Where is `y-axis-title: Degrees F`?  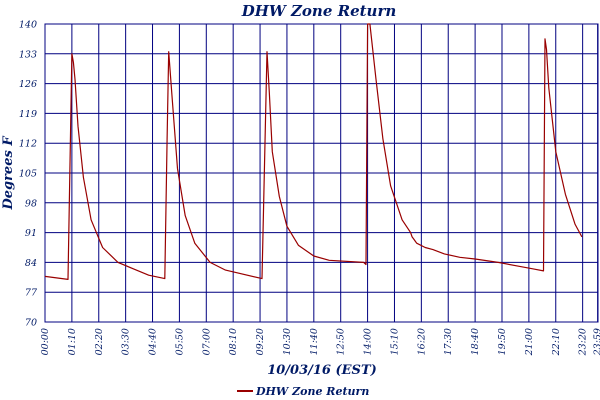 y-axis-title: Degrees F is located at coordinates (8, 173).